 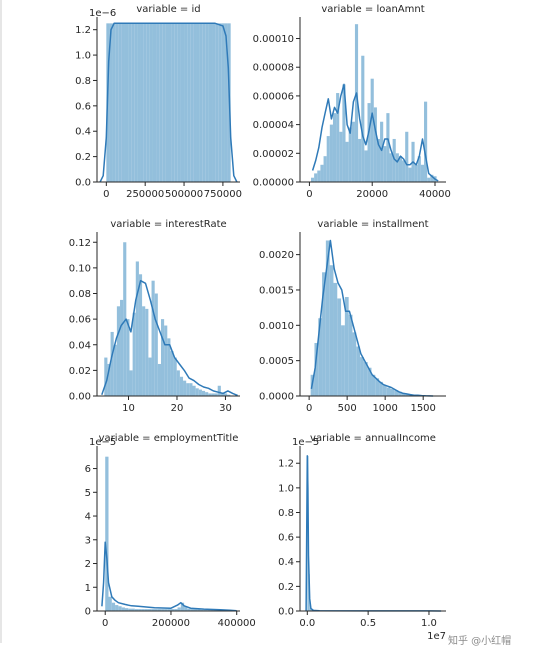 What do you see at coordinates (88, 469) in the screenshot?
I see `y-tick-label: 6` at bounding box center [88, 469].